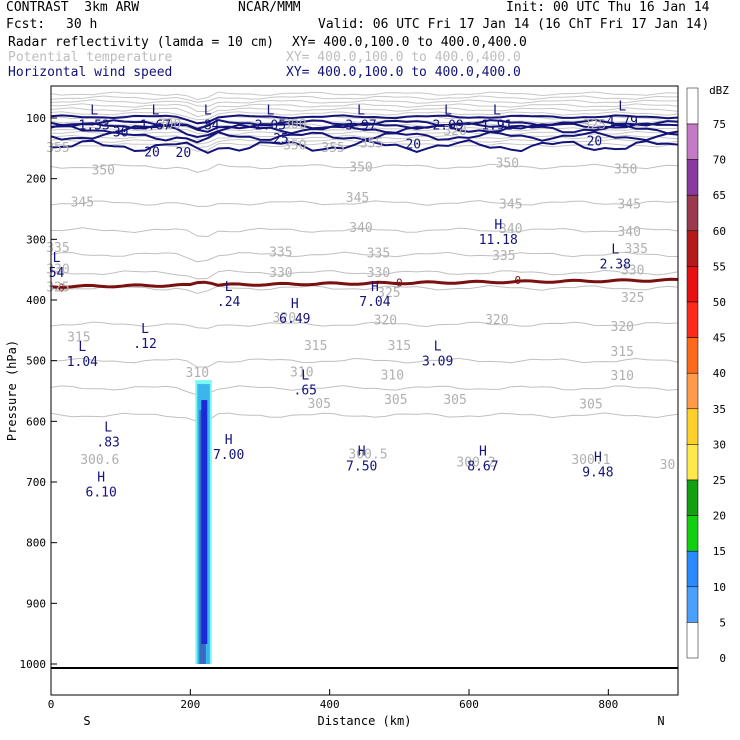 The image size is (740, 740). I want to click on wind-label: 25, so click(281, 139).